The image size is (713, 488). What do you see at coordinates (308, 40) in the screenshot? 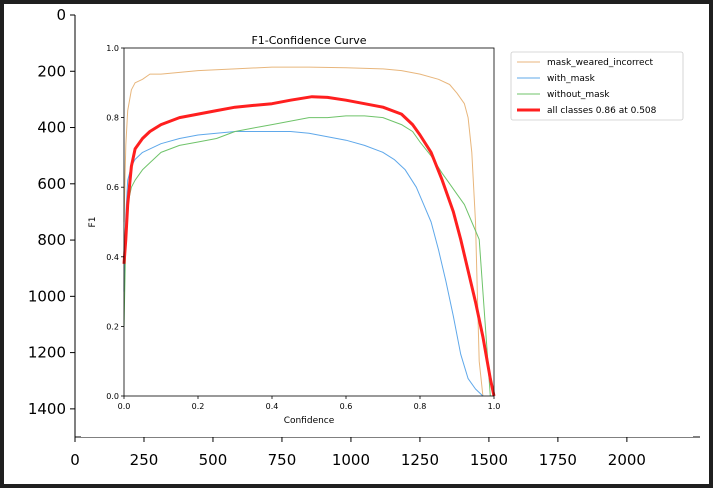
I see `chart-title: F1-Confidence Curve` at bounding box center [308, 40].